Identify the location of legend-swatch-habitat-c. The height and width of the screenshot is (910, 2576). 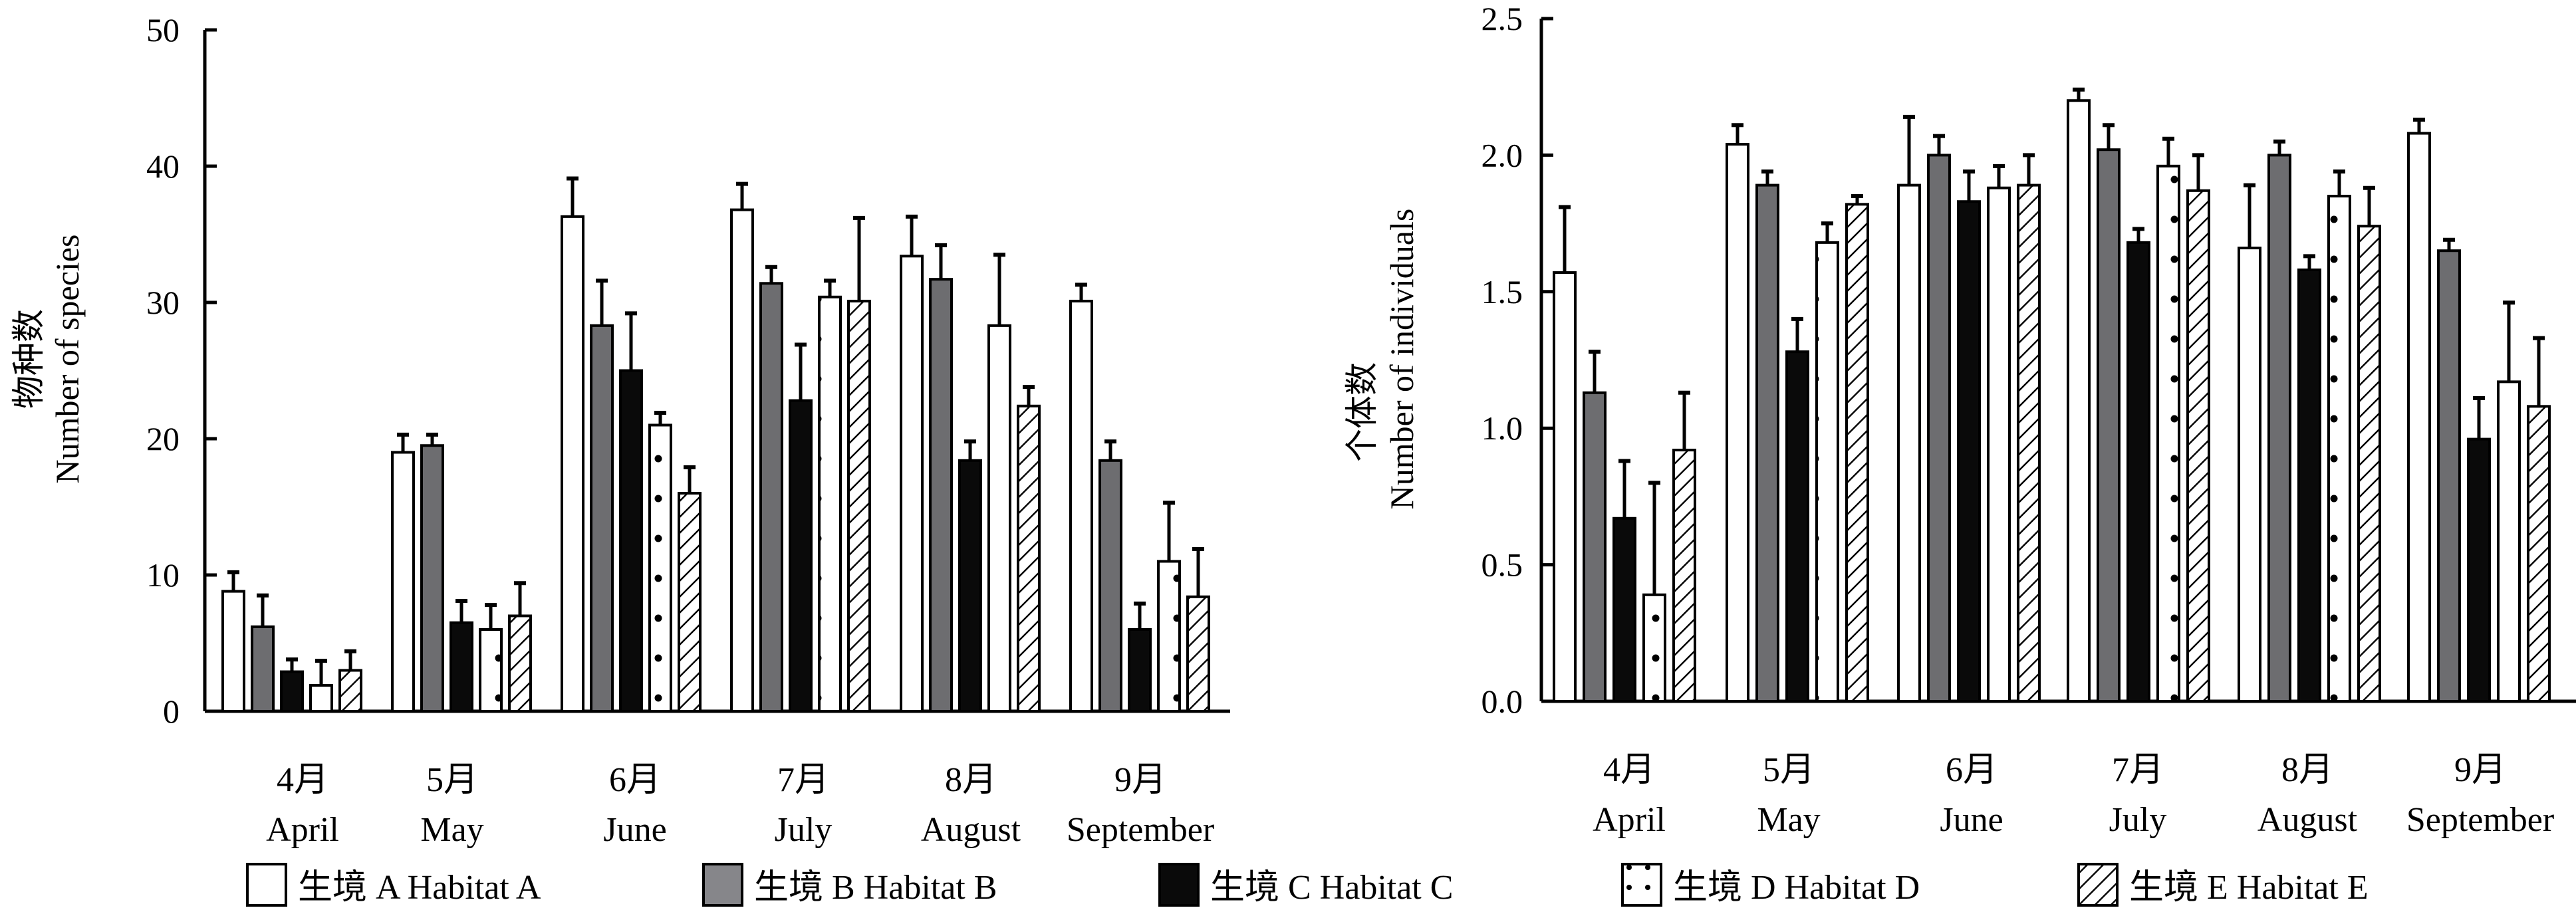
(1179, 885).